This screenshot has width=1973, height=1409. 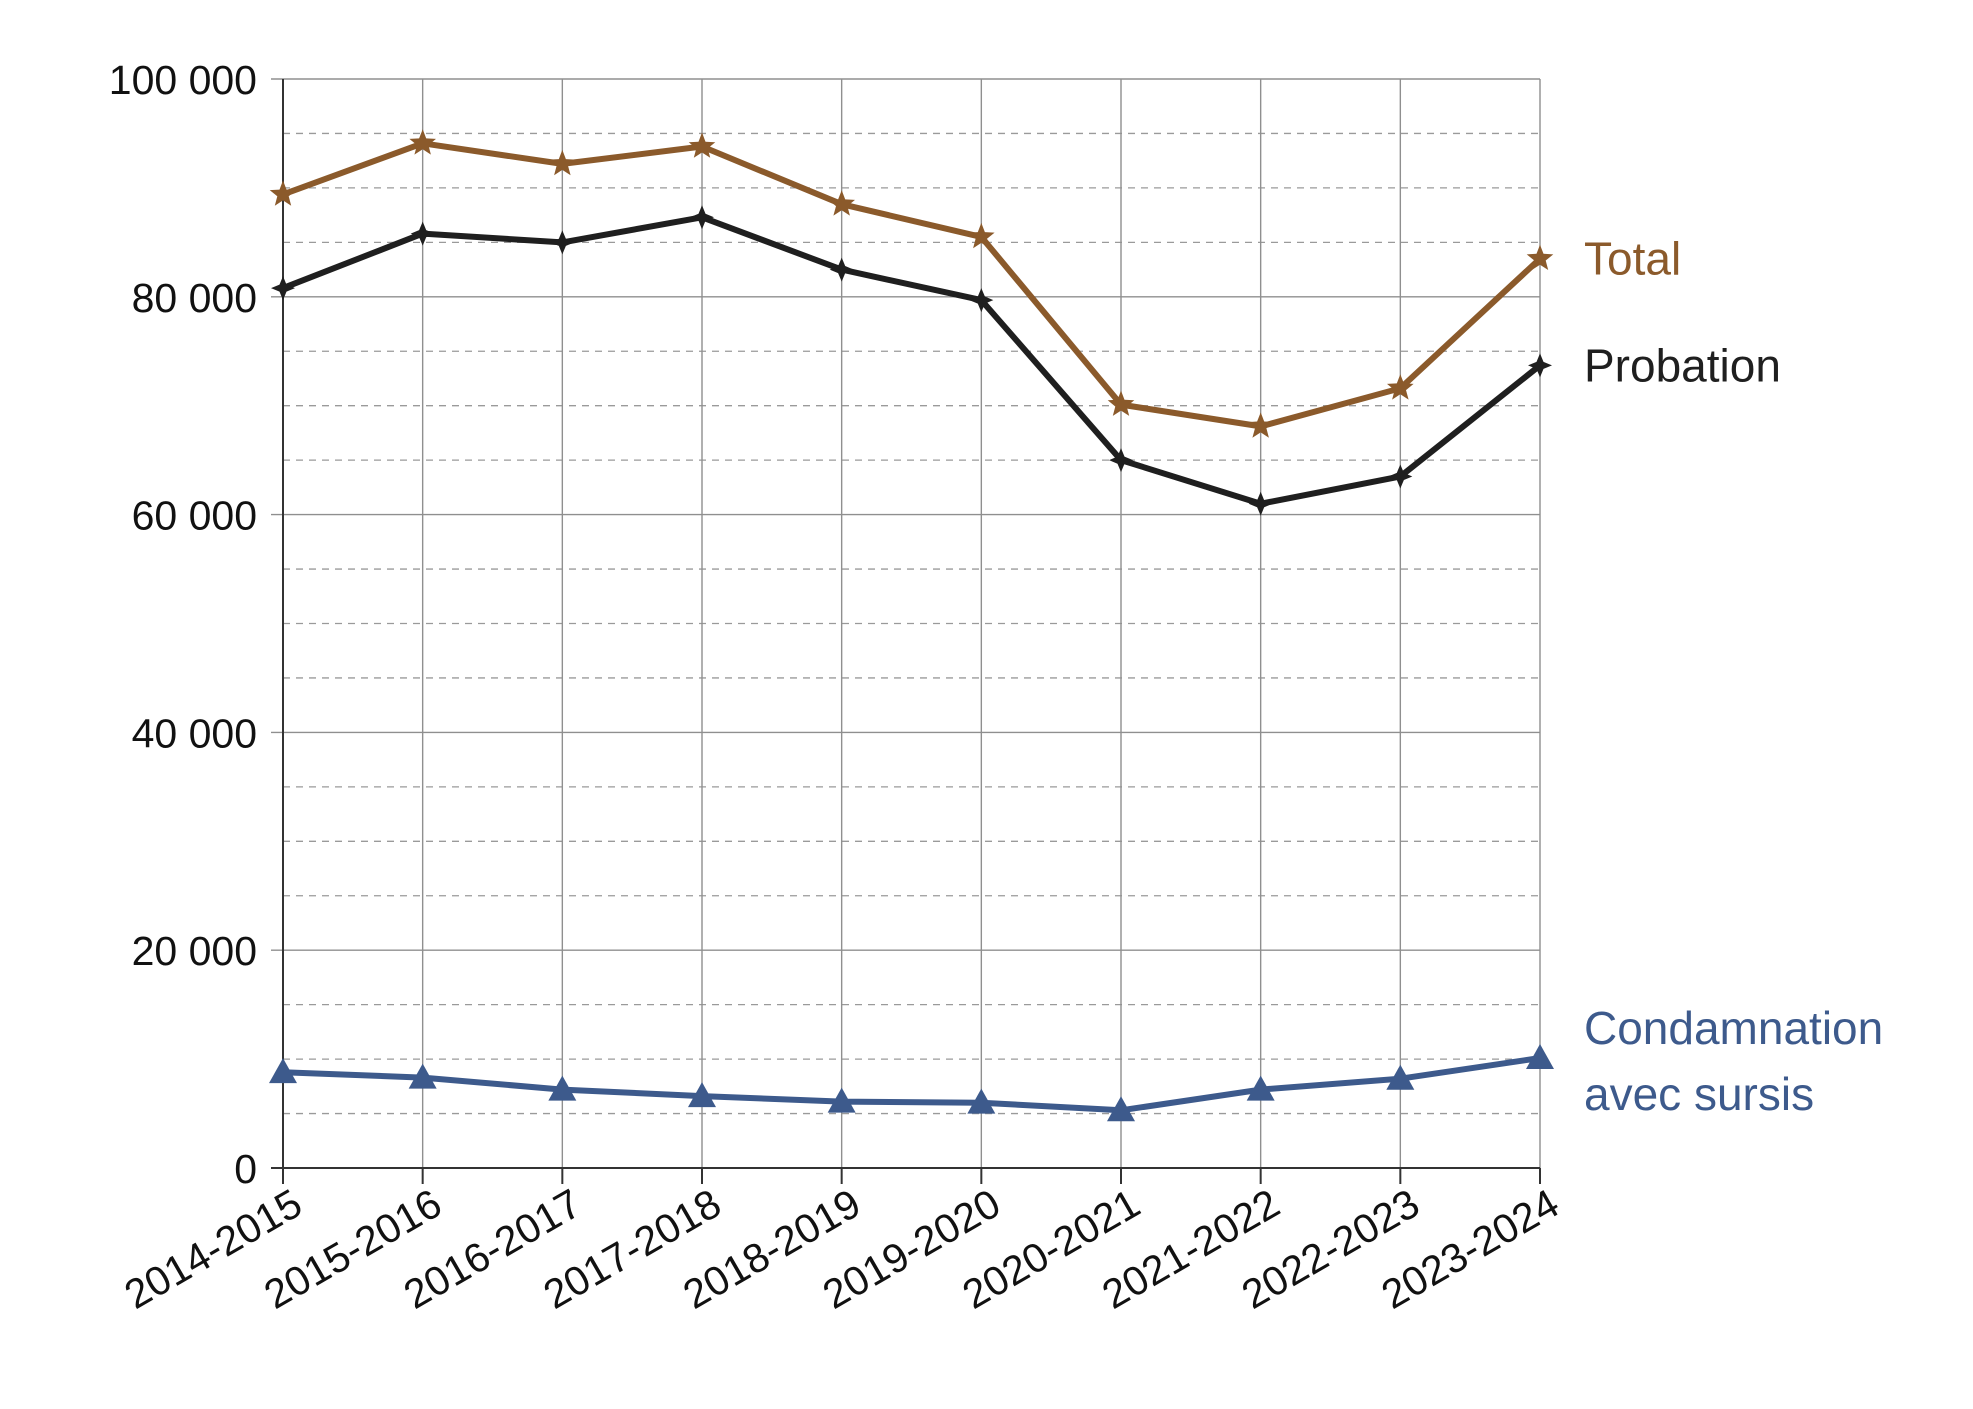 I want to click on y-tick-label: 40 000, so click(x=194, y=733).